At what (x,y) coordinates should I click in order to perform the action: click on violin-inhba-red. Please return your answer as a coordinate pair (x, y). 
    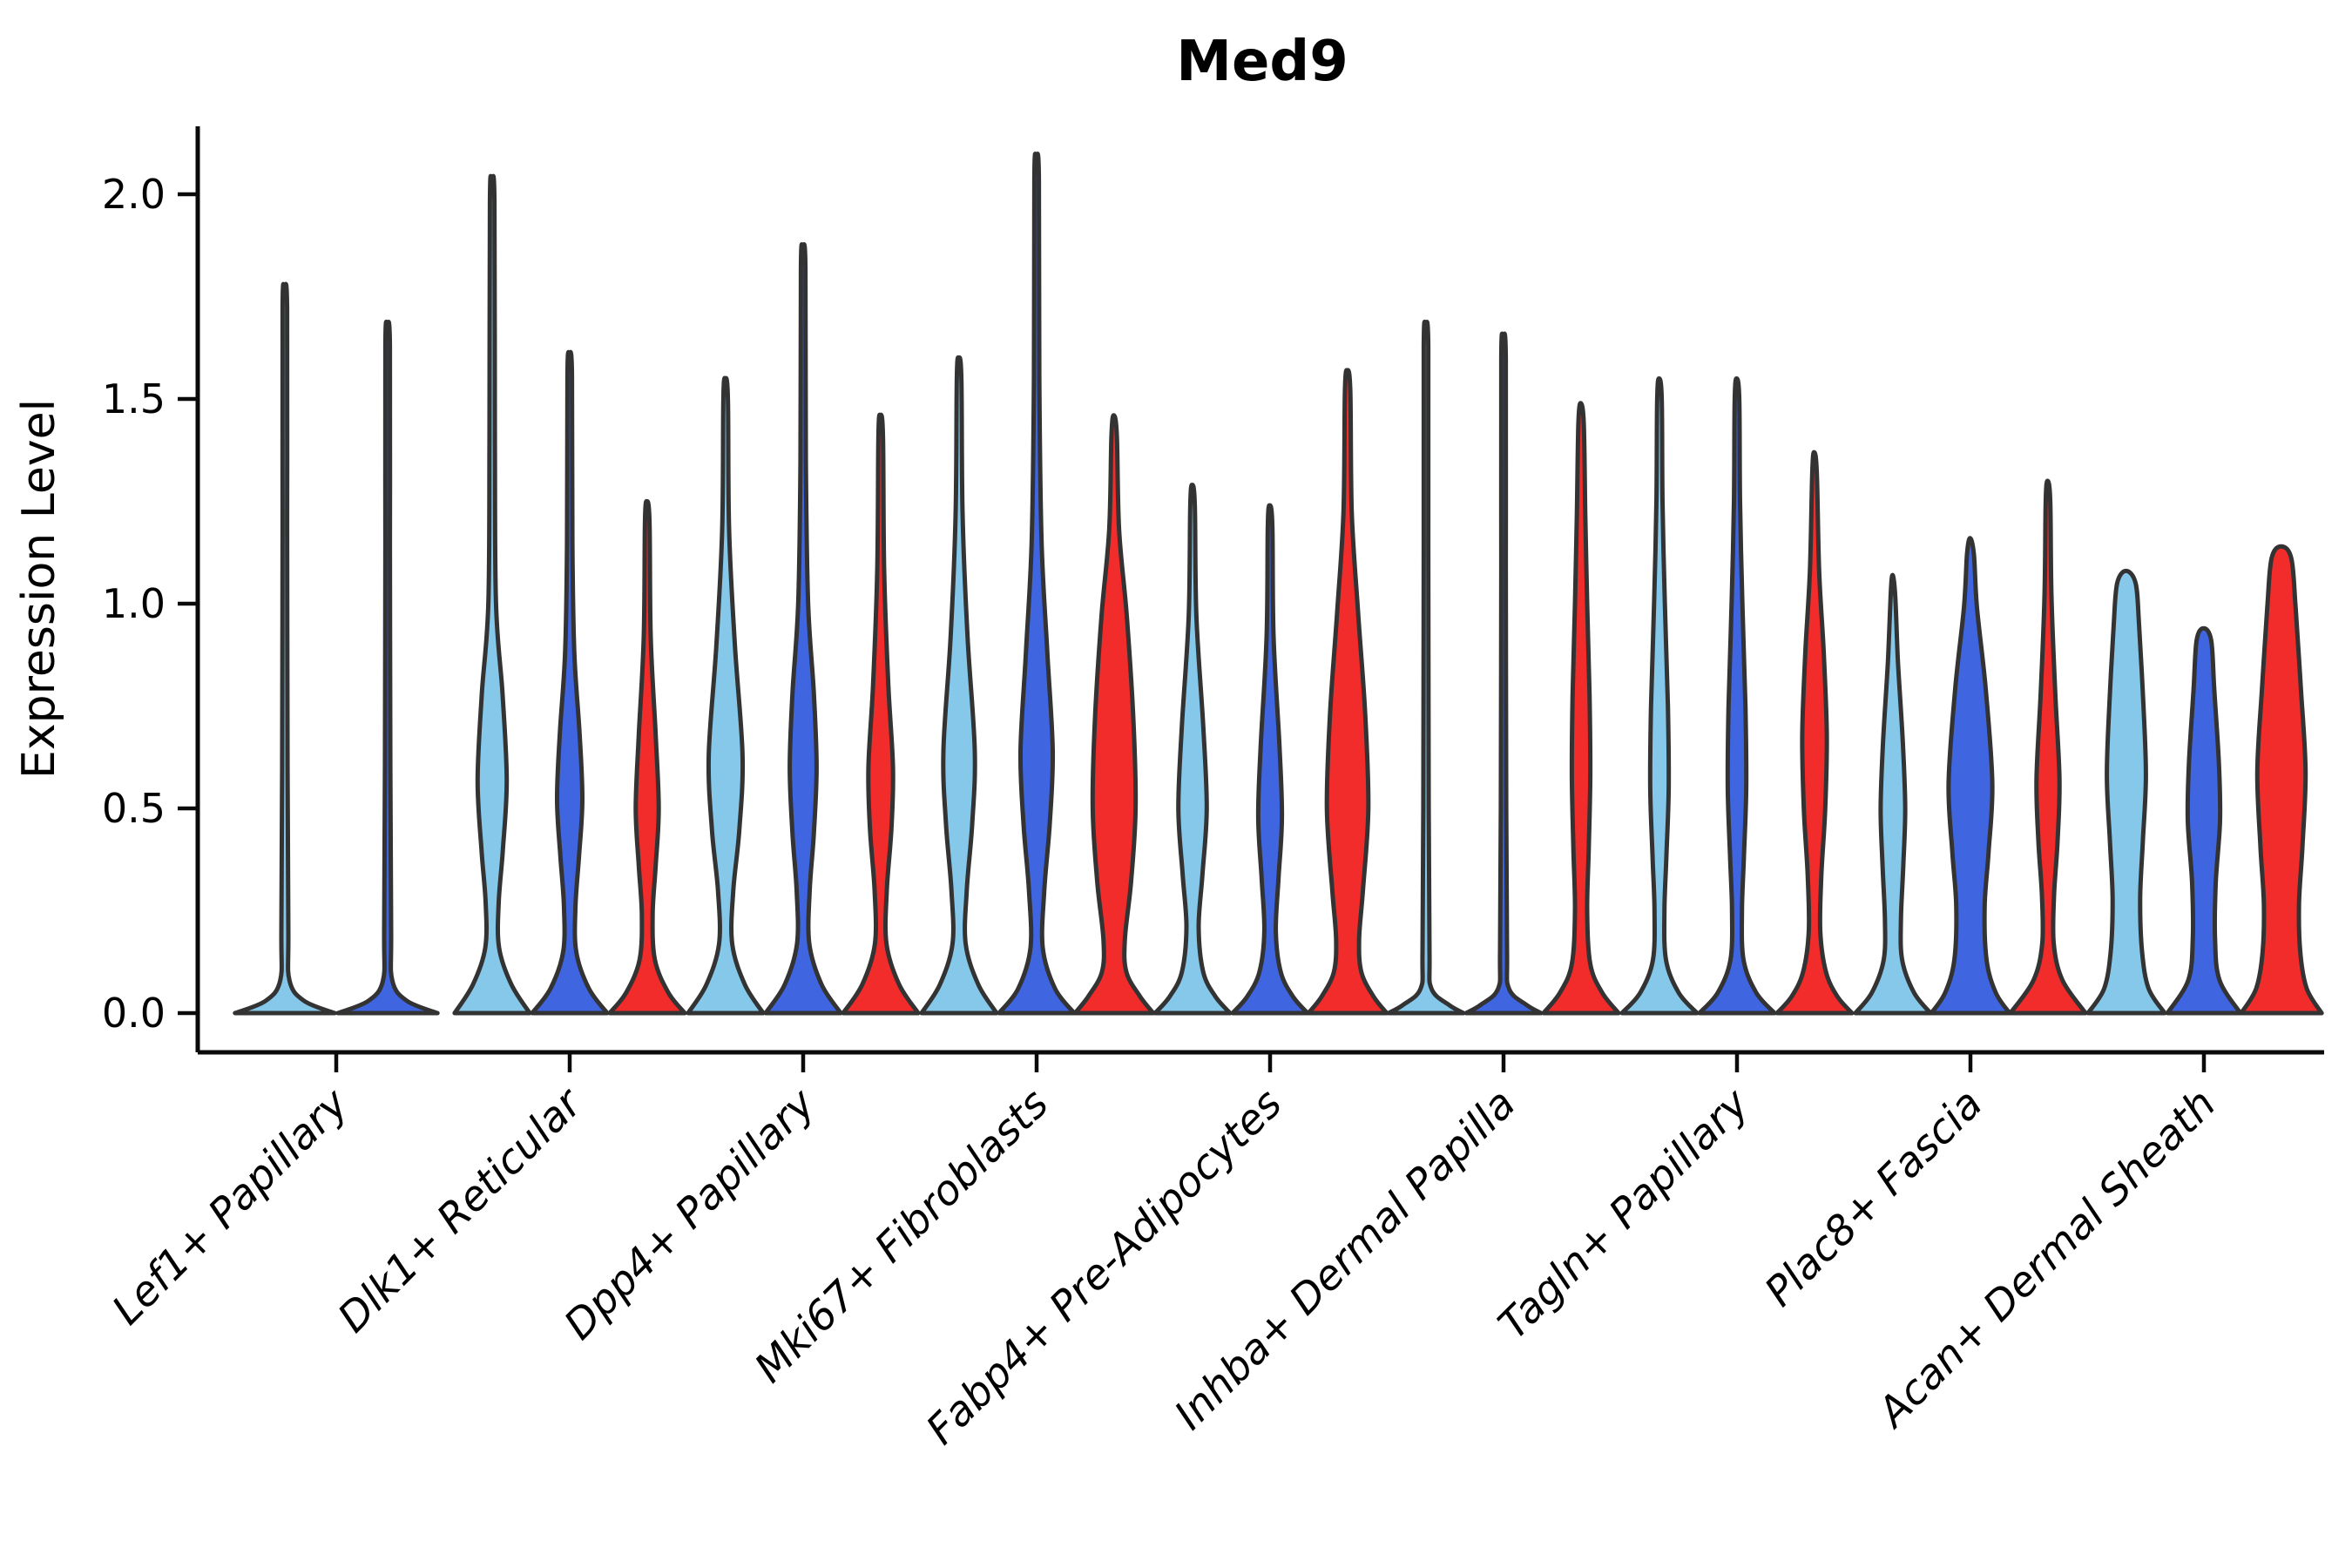
    Looking at the image, I should click on (1581, 708).